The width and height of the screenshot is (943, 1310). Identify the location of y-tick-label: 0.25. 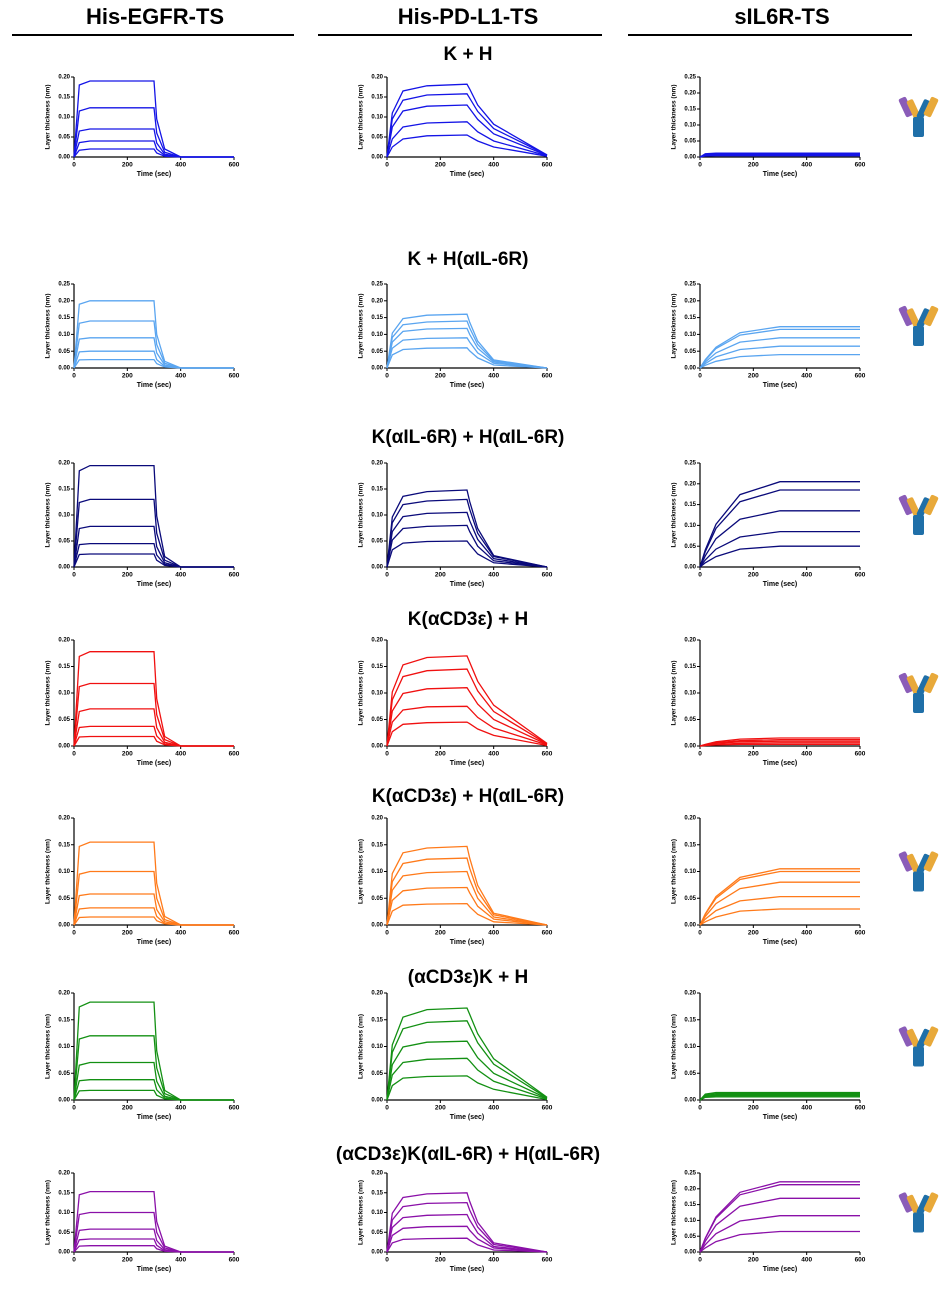
(377, 285).